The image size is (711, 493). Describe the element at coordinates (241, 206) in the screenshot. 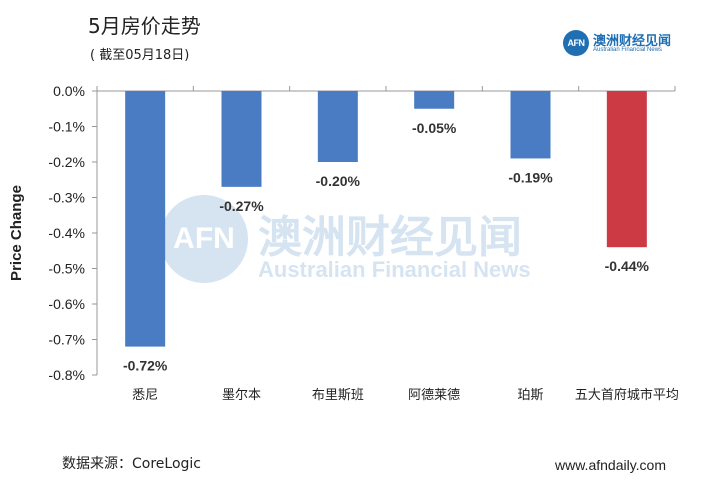

I see `data-label: -0.27%` at that location.